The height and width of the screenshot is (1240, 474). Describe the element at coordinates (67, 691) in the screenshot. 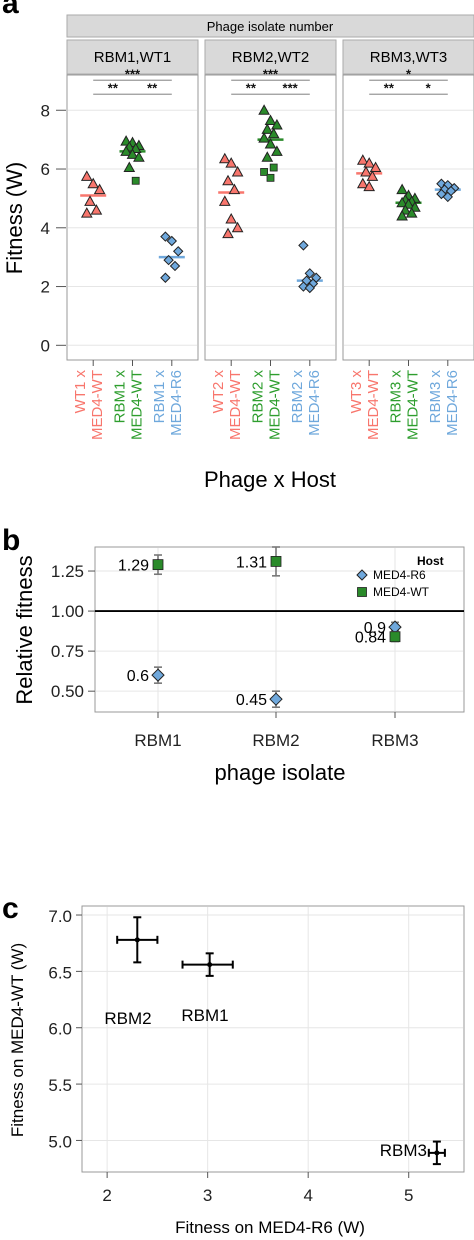

I see `panel-b-y-tick-label: 0.50` at that location.